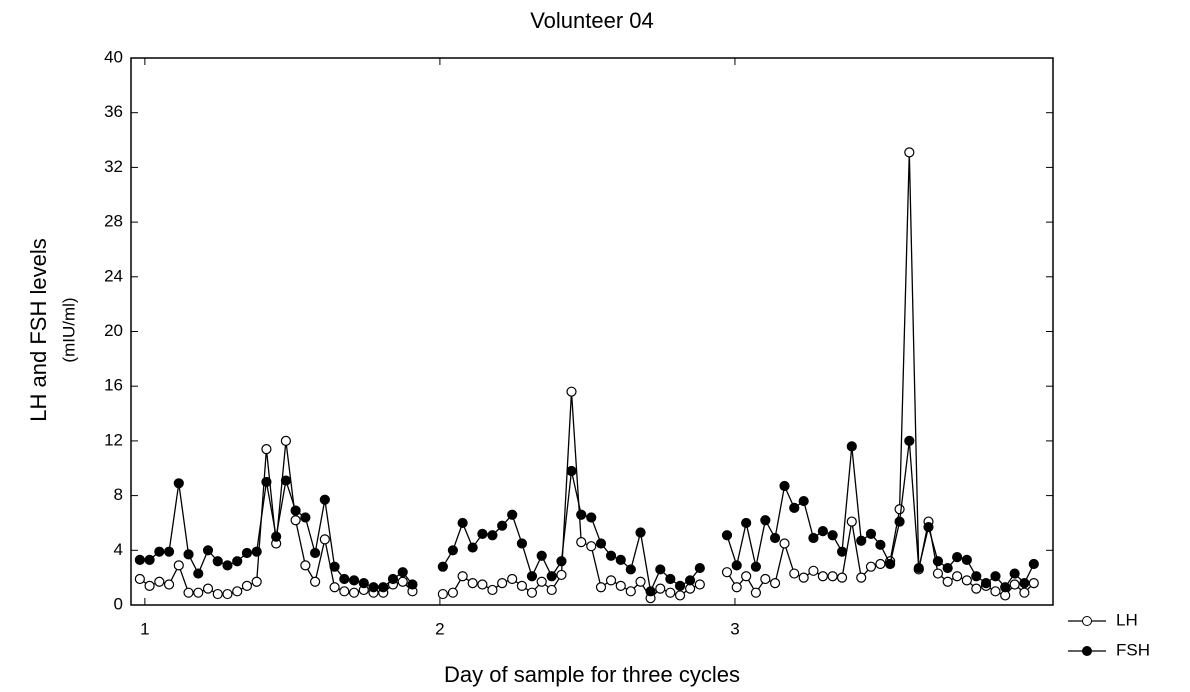 The height and width of the screenshot is (692, 1190). What do you see at coordinates (113, 385) in the screenshot?
I see `y-tick-label: 16` at bounding box center [113, 385].